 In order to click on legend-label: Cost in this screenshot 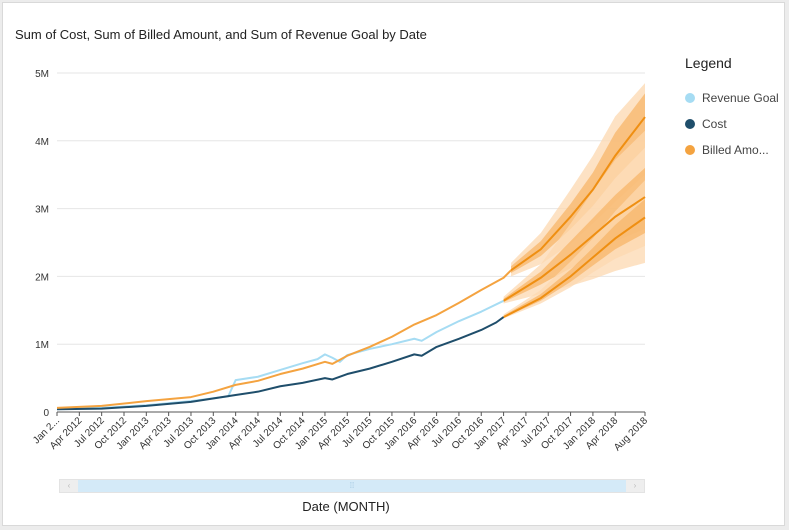, I will do `click(714, 124)`.